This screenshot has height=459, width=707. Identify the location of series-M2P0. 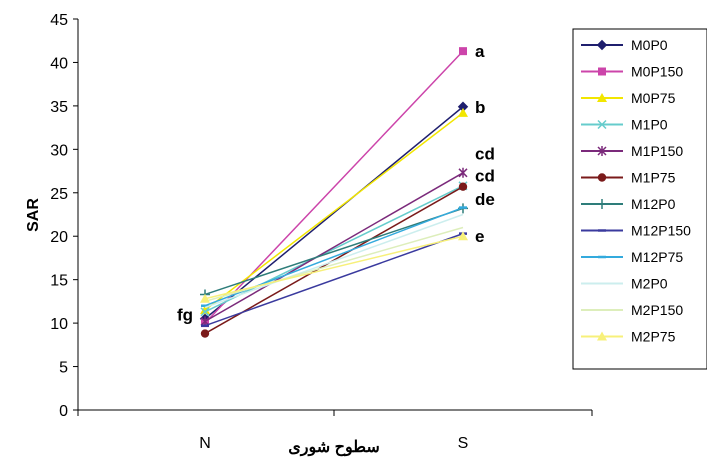
(334, 261).